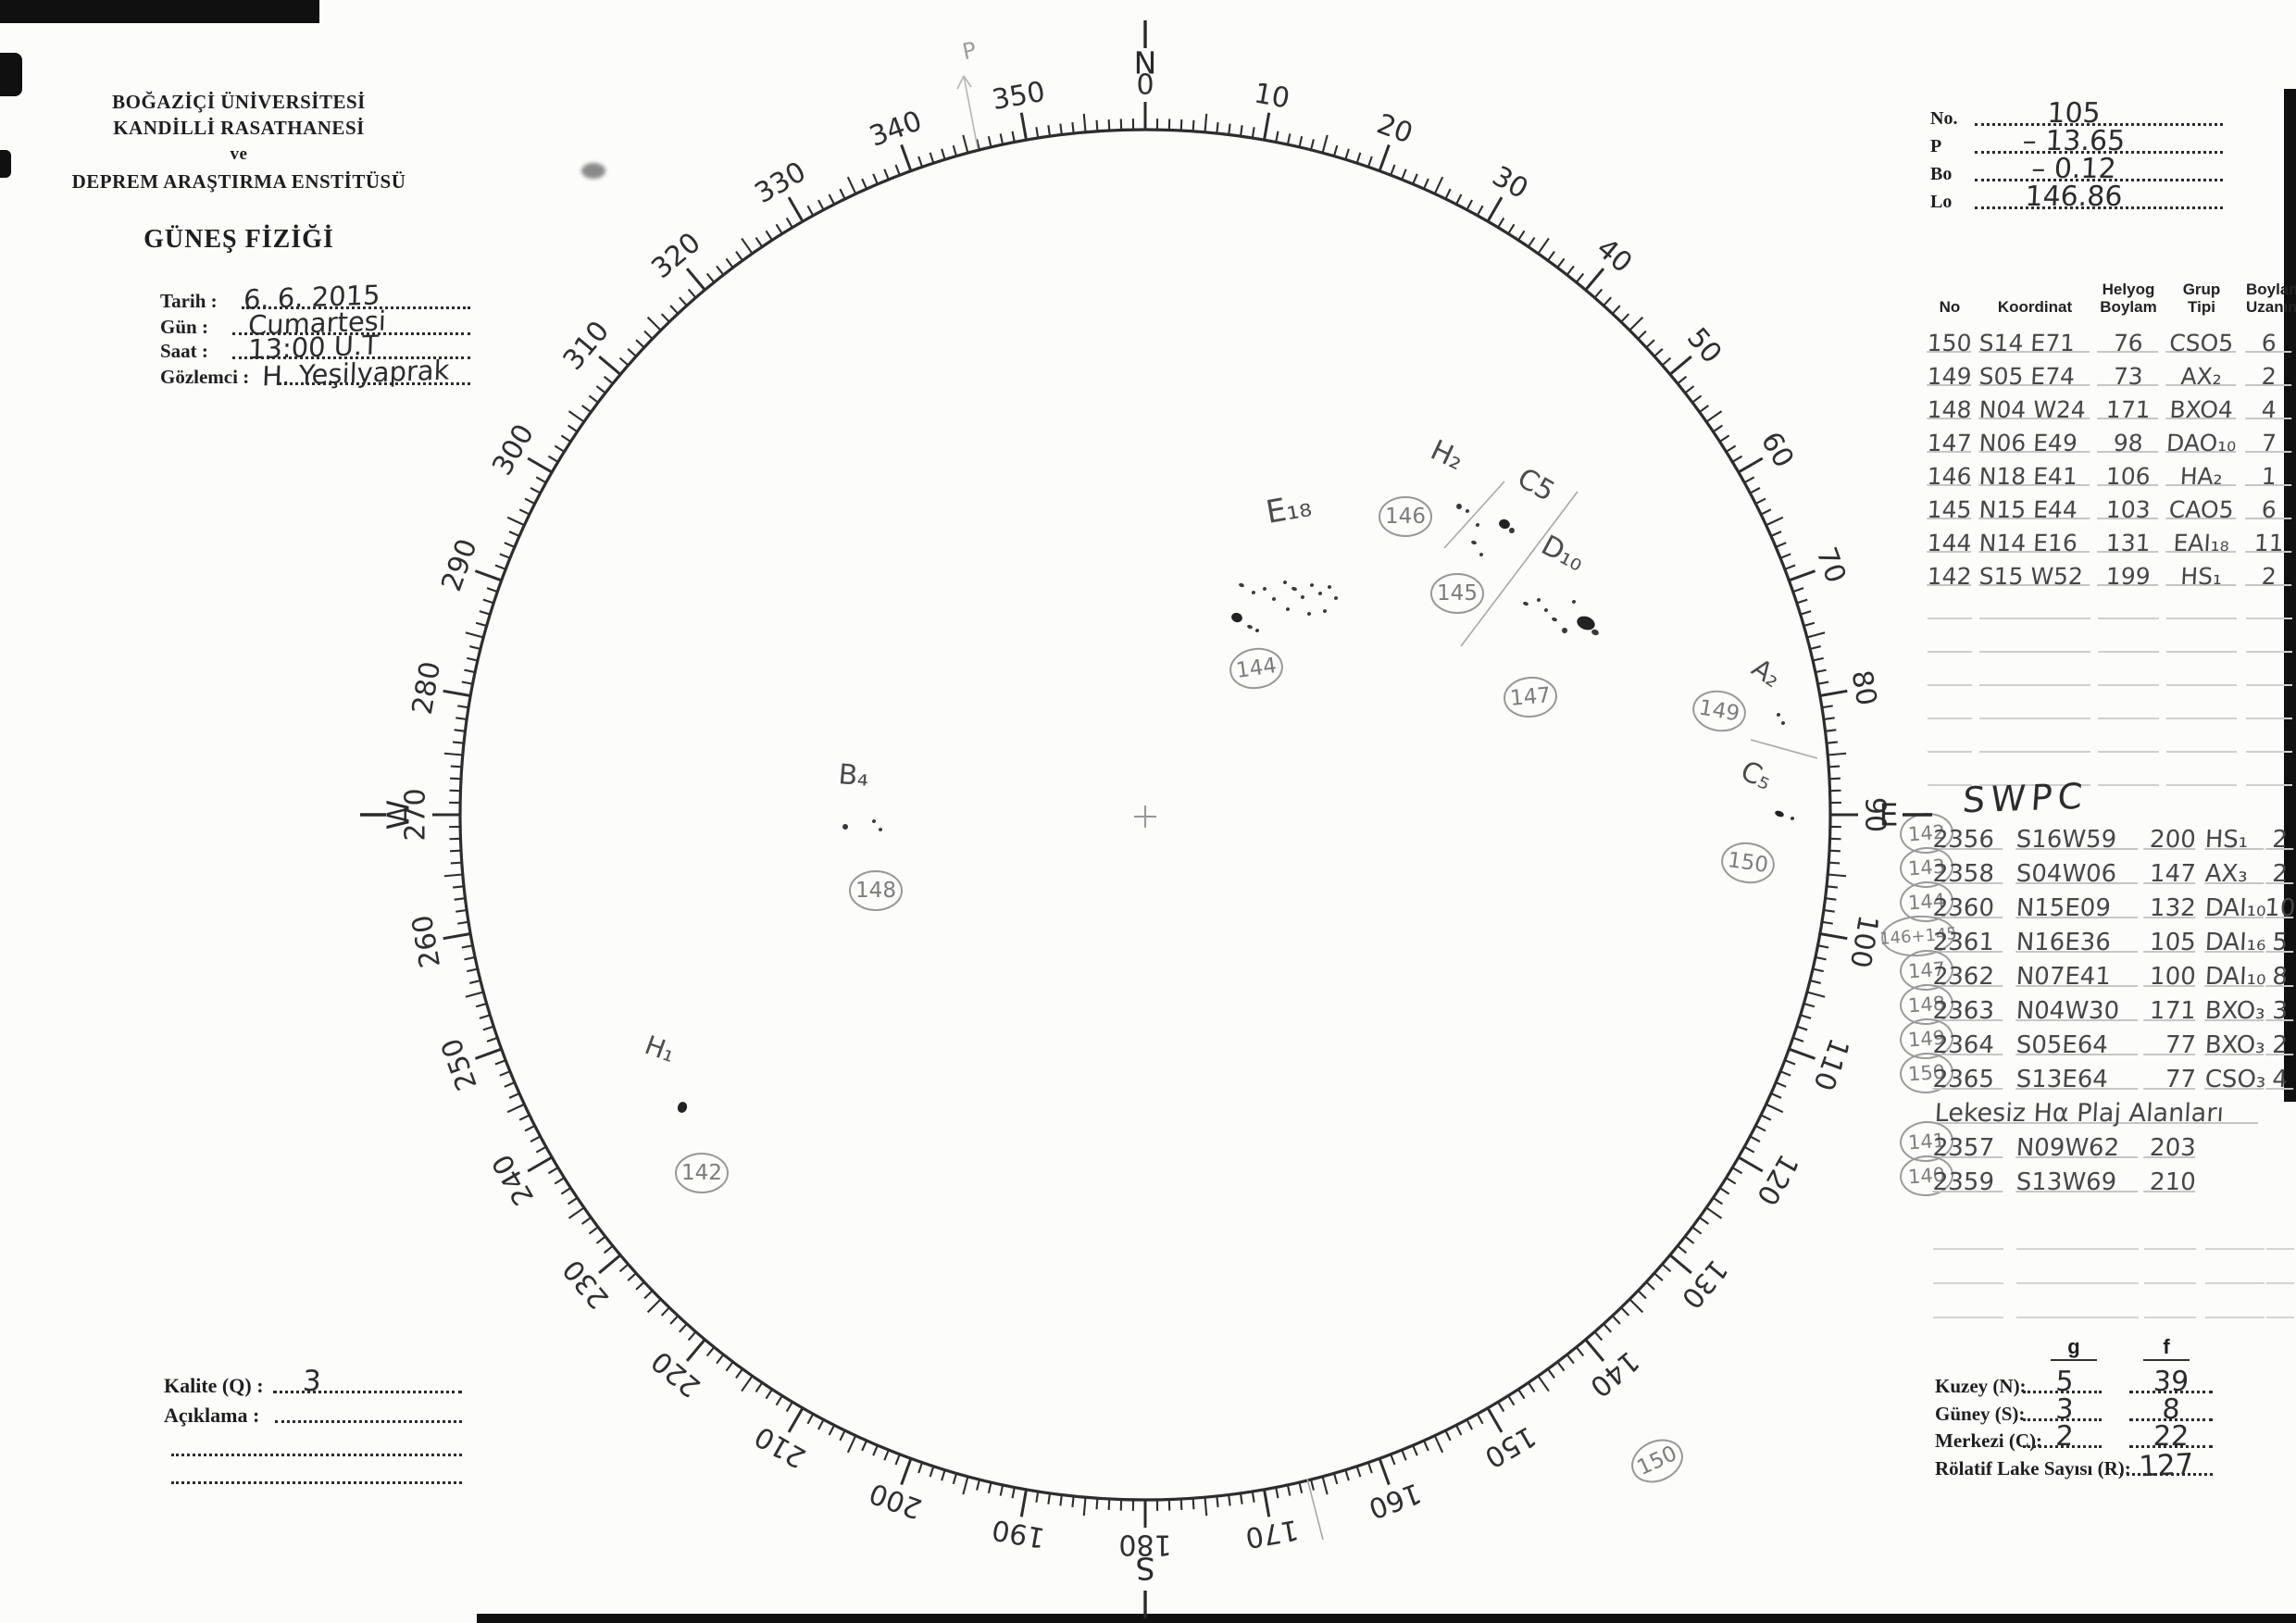 The width and height of the screenshot is (2296, 1623). I want to click on group-type-label: H₁, so click(660, 1049).